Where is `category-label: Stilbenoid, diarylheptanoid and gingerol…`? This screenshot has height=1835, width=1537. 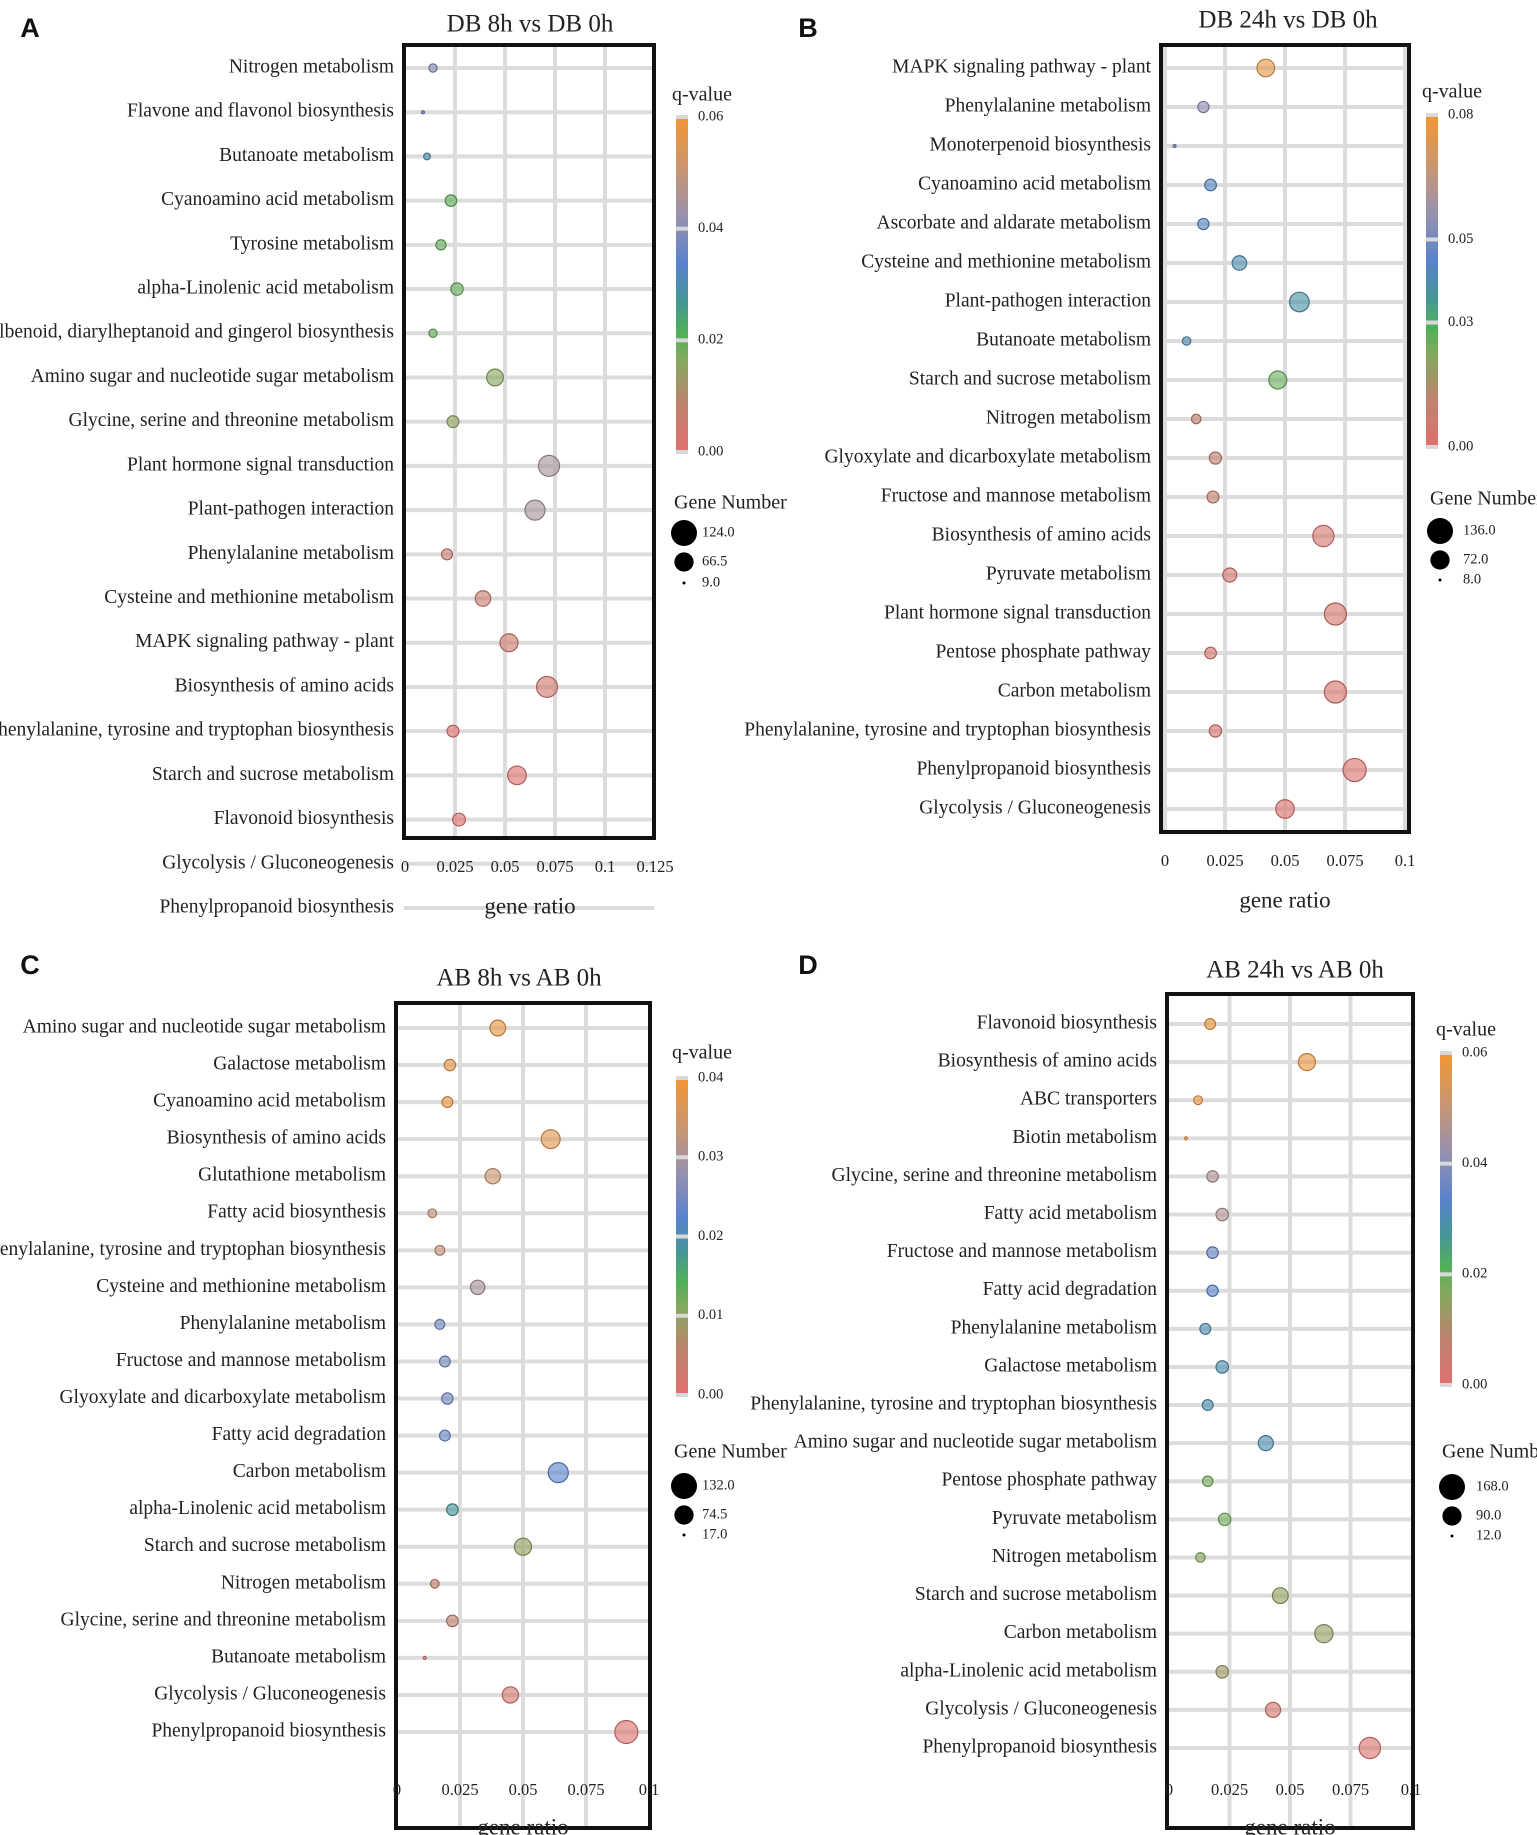
category-label: Stilbenoid, diarylheptanoid and gingerol… is located at coordinates (197, 332).